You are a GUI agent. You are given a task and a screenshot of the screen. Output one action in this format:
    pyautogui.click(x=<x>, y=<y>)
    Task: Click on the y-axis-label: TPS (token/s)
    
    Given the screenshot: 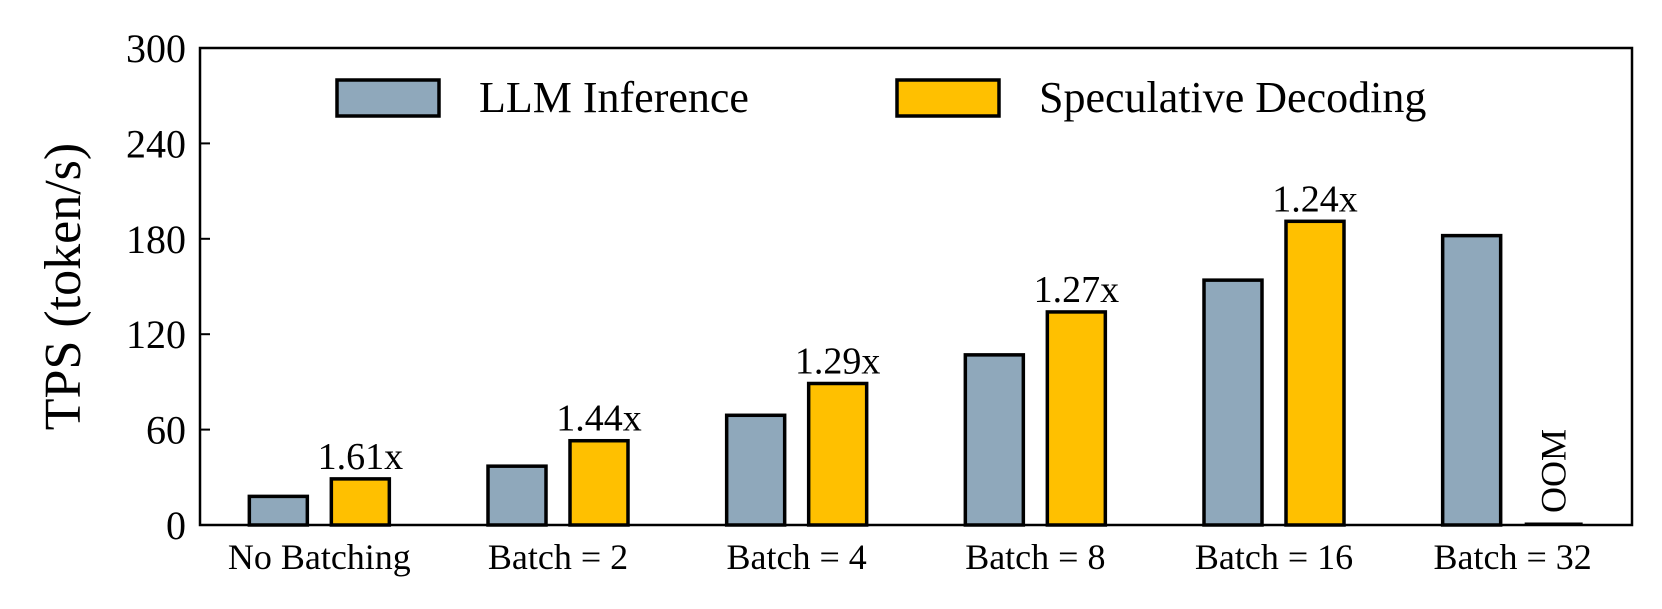 What is the action you would take?
    pyautogui.click(x=63, y=286)
    